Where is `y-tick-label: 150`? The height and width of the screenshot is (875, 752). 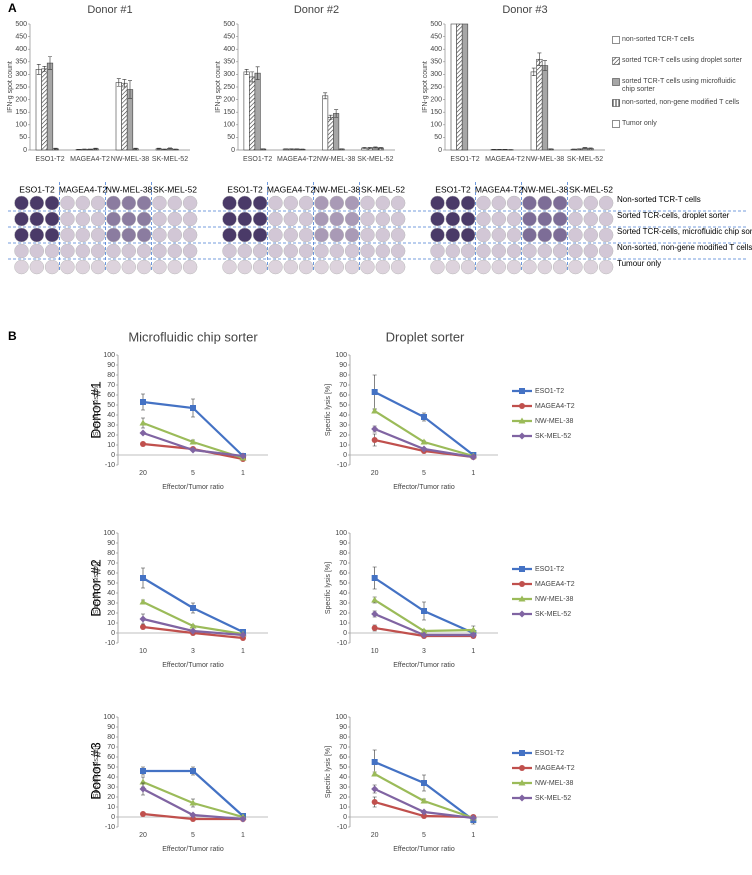
y-tick-label: 150 is located at coordinates (229, 112).